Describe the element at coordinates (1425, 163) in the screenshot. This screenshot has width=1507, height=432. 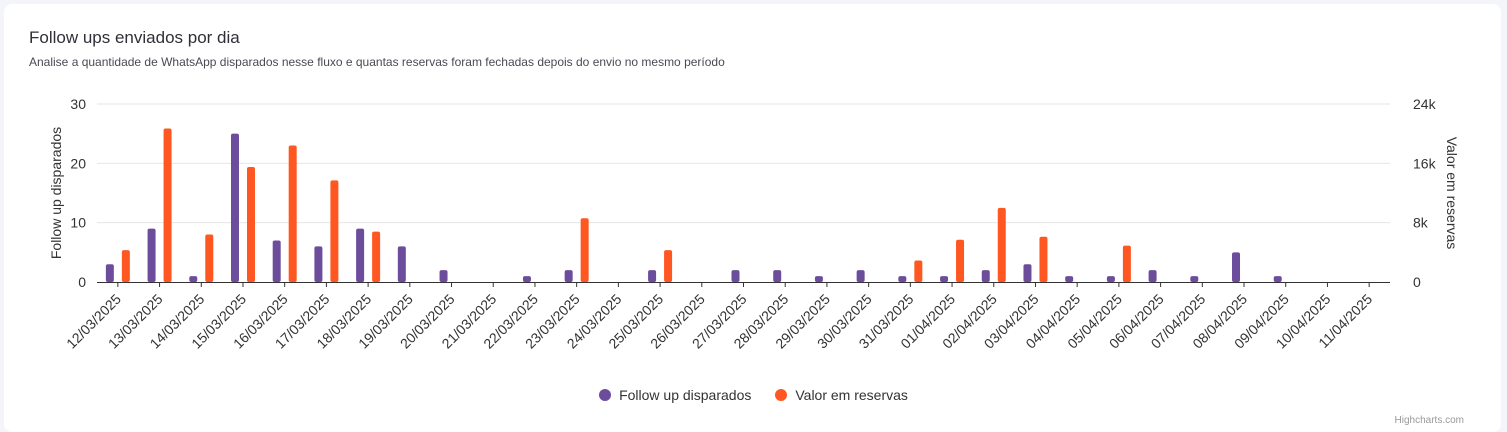
I see `y2-tick-label: 16k` at that location.